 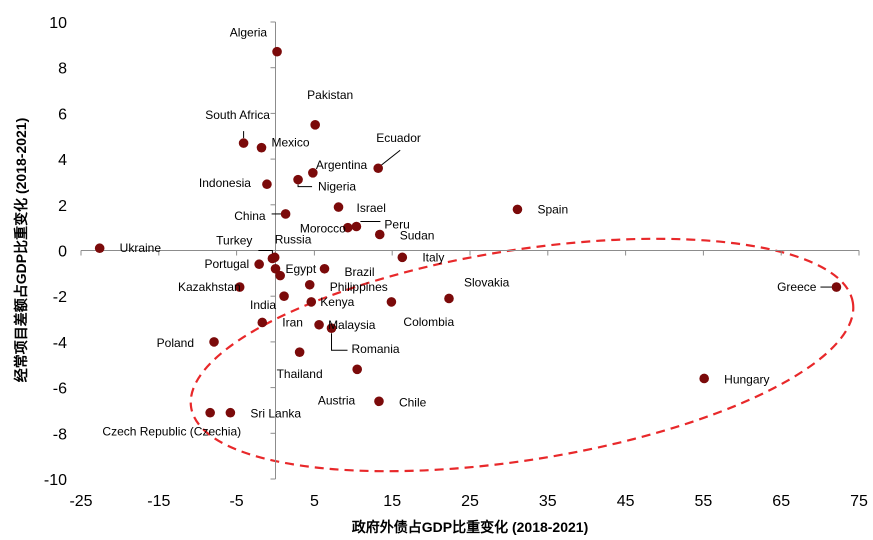 What do you see at coordinates (470, 501) in the screenshot?
I see `x-tick-label: 25` at bounding box center [470, 501].